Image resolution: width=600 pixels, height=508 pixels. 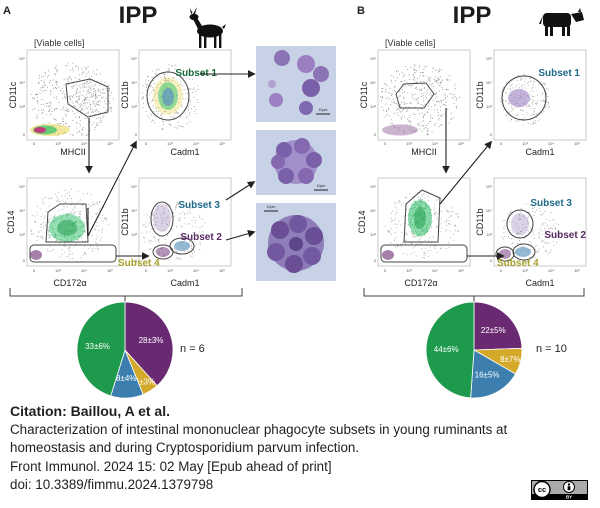 What do you see at coordinates (569, 488) in the screenshot?
I see `person-body` at bounding box center [569, 488].